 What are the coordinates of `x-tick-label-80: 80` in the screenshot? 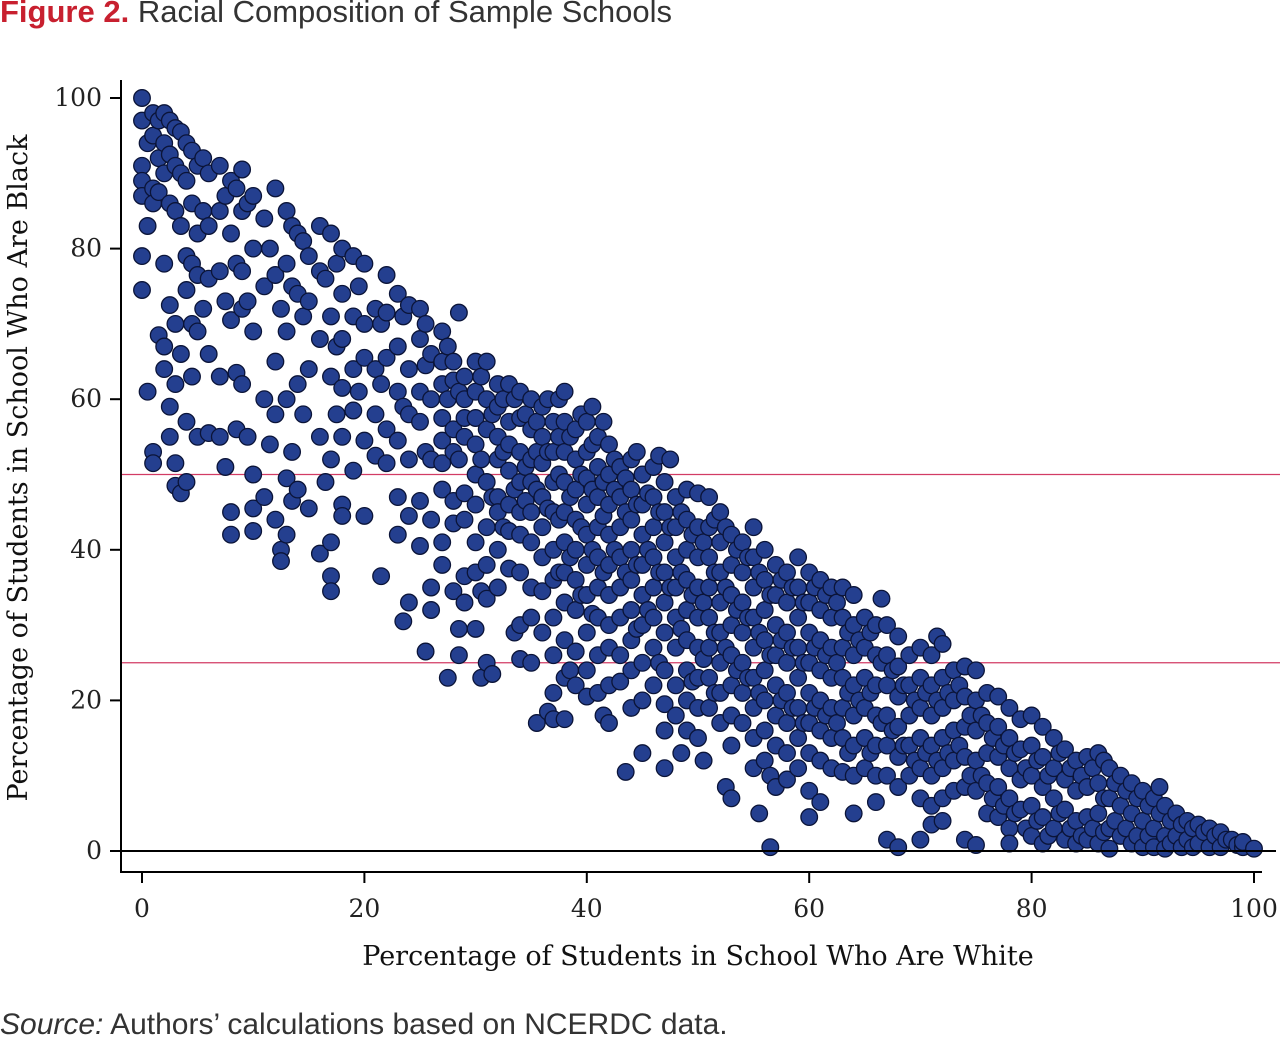 It's located at (1032, 908).